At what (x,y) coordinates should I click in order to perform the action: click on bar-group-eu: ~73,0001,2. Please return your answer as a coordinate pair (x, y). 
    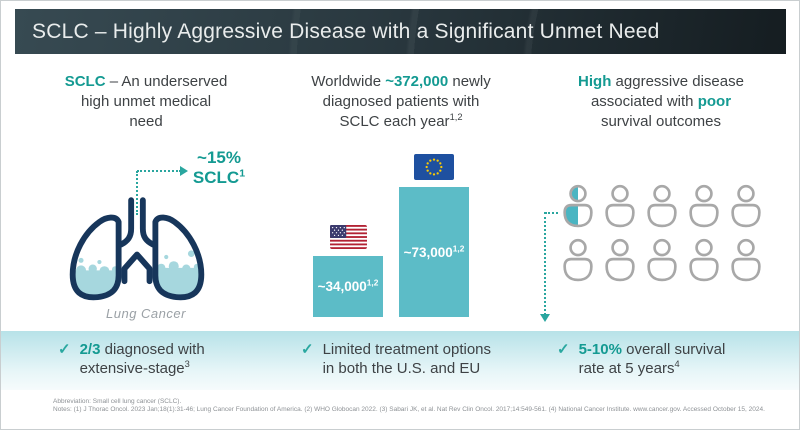
    Looking at the image, I should click on (434, 235).